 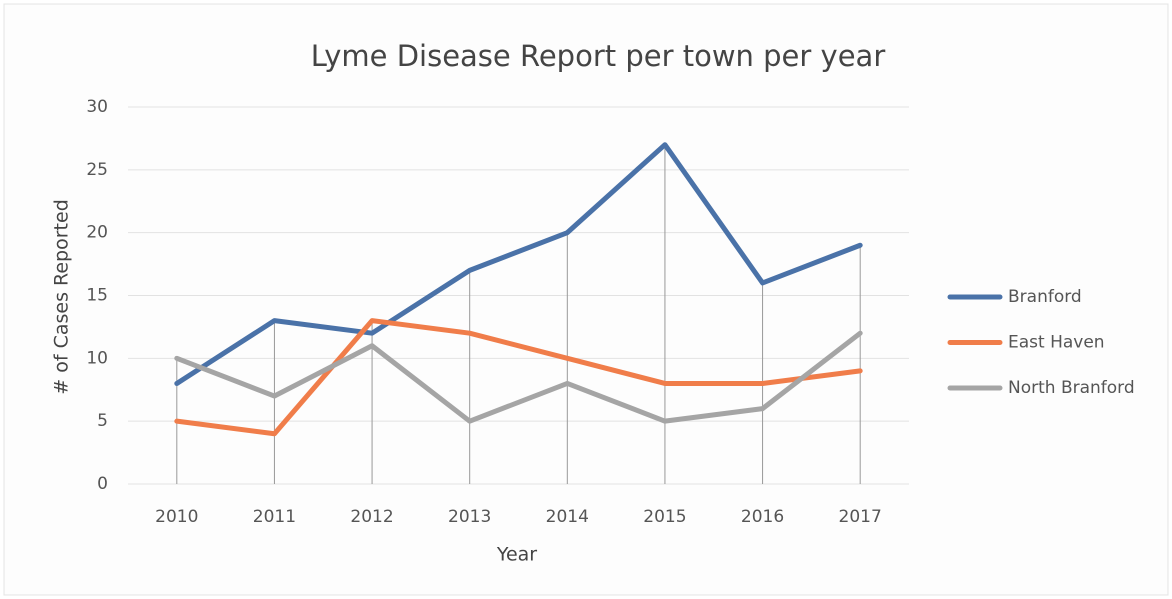 What do you see at coordinates (176, 517) in the screenshot?
I see `x-tick-label: 2010` at bounding box center [176, 517].